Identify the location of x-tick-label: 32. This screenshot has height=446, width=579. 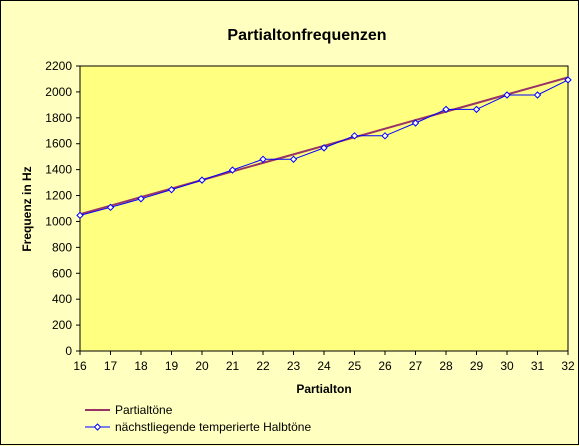
(568, 366).